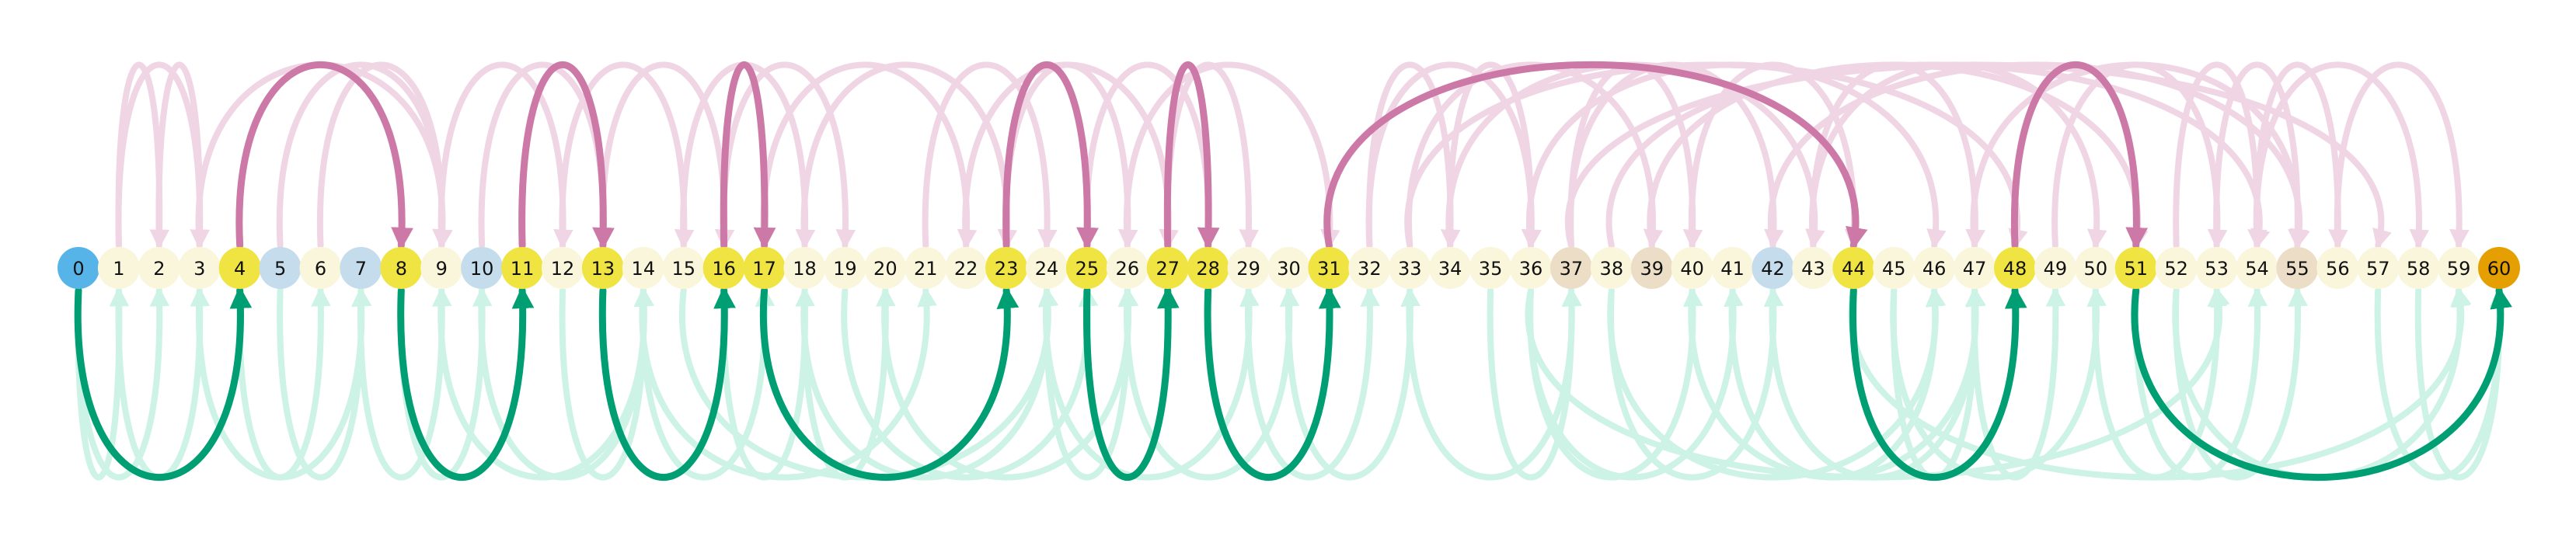 The image size is (2576, 539). Describe the element at coordinates (1410, 268) in the screenshot. I see `node-33: 33` at that location.